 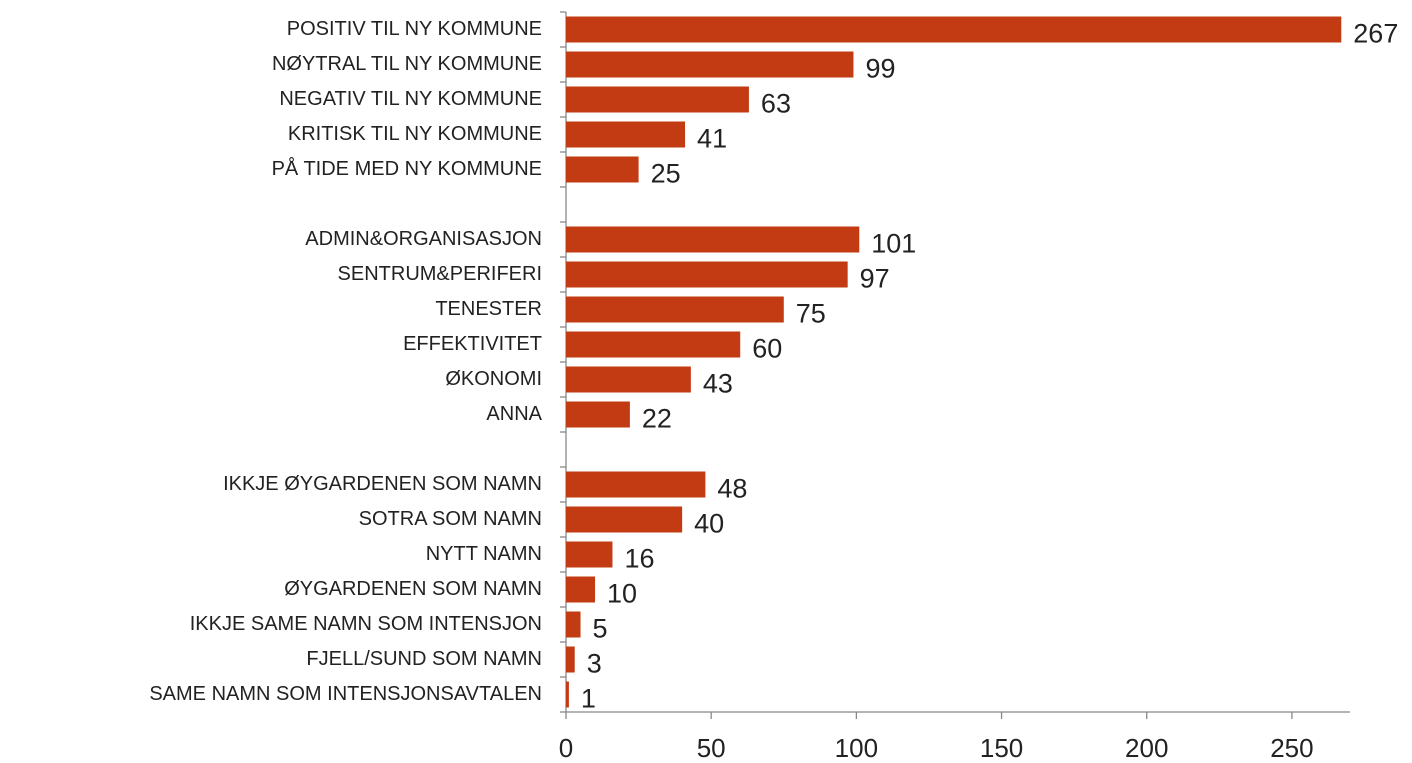 I want to click on value-label: 22, so click(x=657, y=419).